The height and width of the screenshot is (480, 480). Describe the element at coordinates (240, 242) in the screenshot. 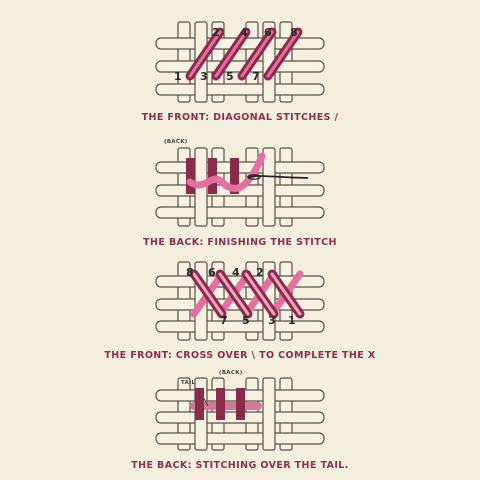

I see `caption-back-finishing: THE BACK: FINISHING THE STITCH` at that location.